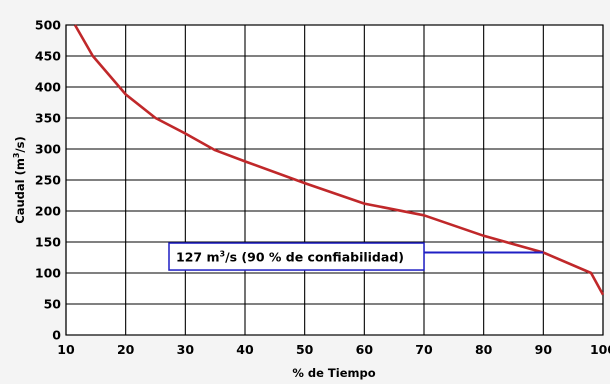 Image resolution: width=610 pixels, height=384 pixels. I want to click on annotation-text-post: /s (90 % de confiabilidad), so click(314, 257).